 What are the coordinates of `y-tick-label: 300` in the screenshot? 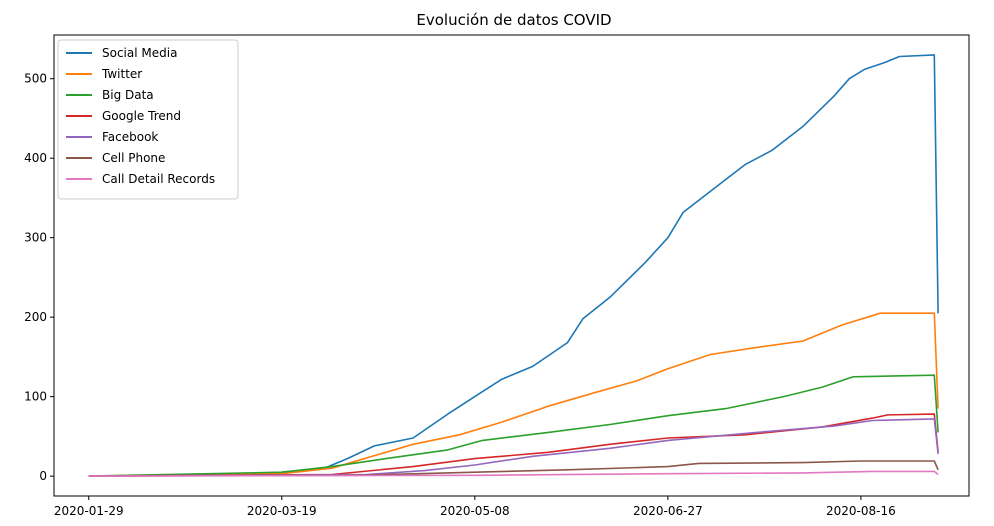 It's located at (35, 238).